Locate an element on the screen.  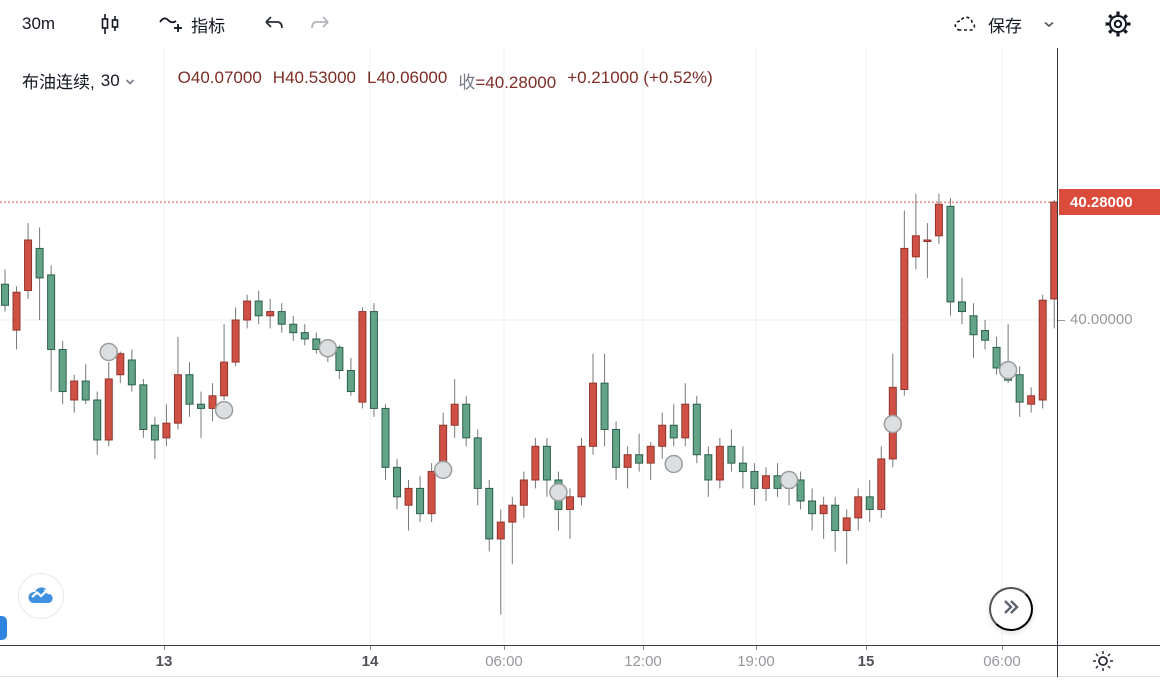
legend-interval: 30 is located at coordinates (110, 80).